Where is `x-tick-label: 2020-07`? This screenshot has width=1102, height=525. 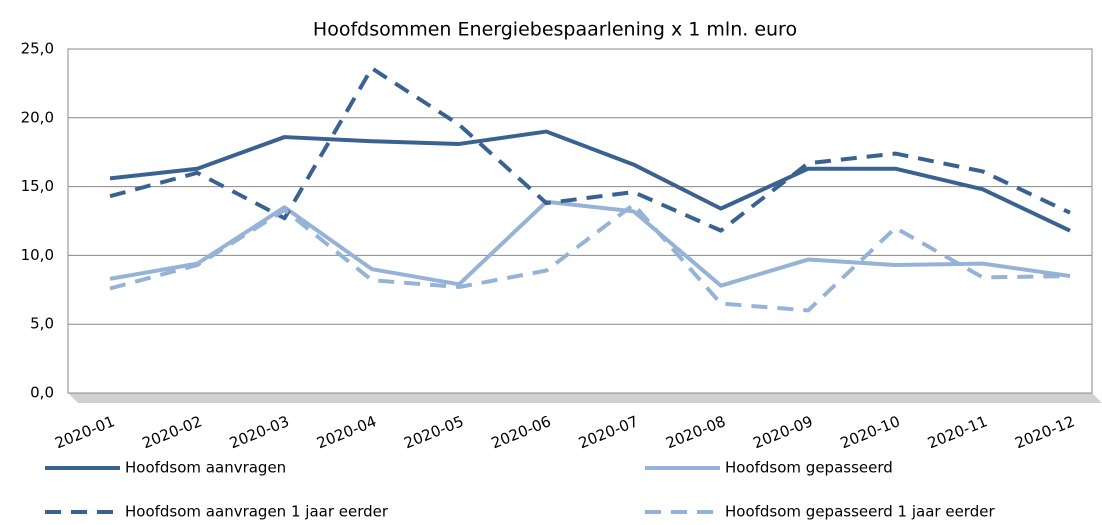
x-tick-label: 2020-07 is located at coordinates (608, 432).